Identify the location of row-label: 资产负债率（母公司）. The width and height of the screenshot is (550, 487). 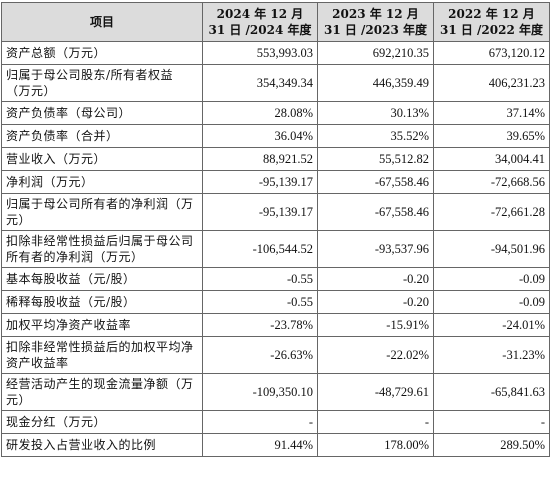
(102, 113).